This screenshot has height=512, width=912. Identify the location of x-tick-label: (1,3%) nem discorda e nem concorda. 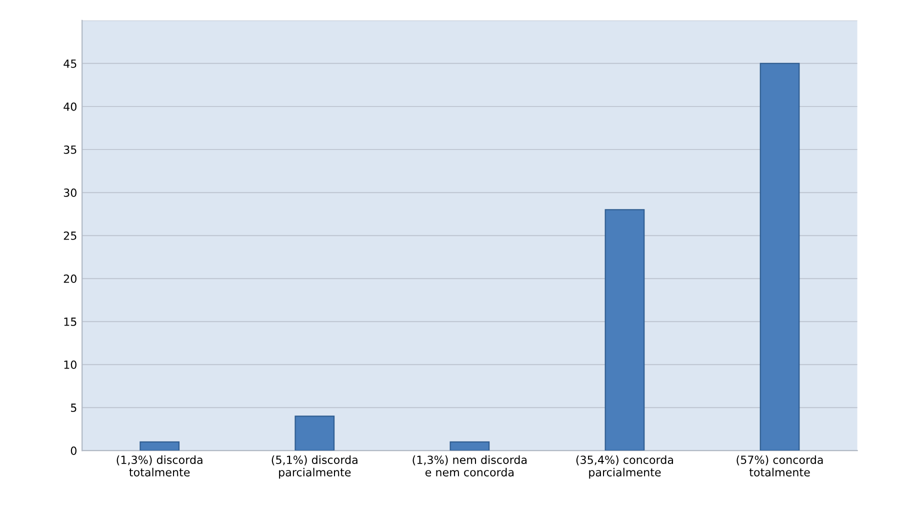
(469, 465).